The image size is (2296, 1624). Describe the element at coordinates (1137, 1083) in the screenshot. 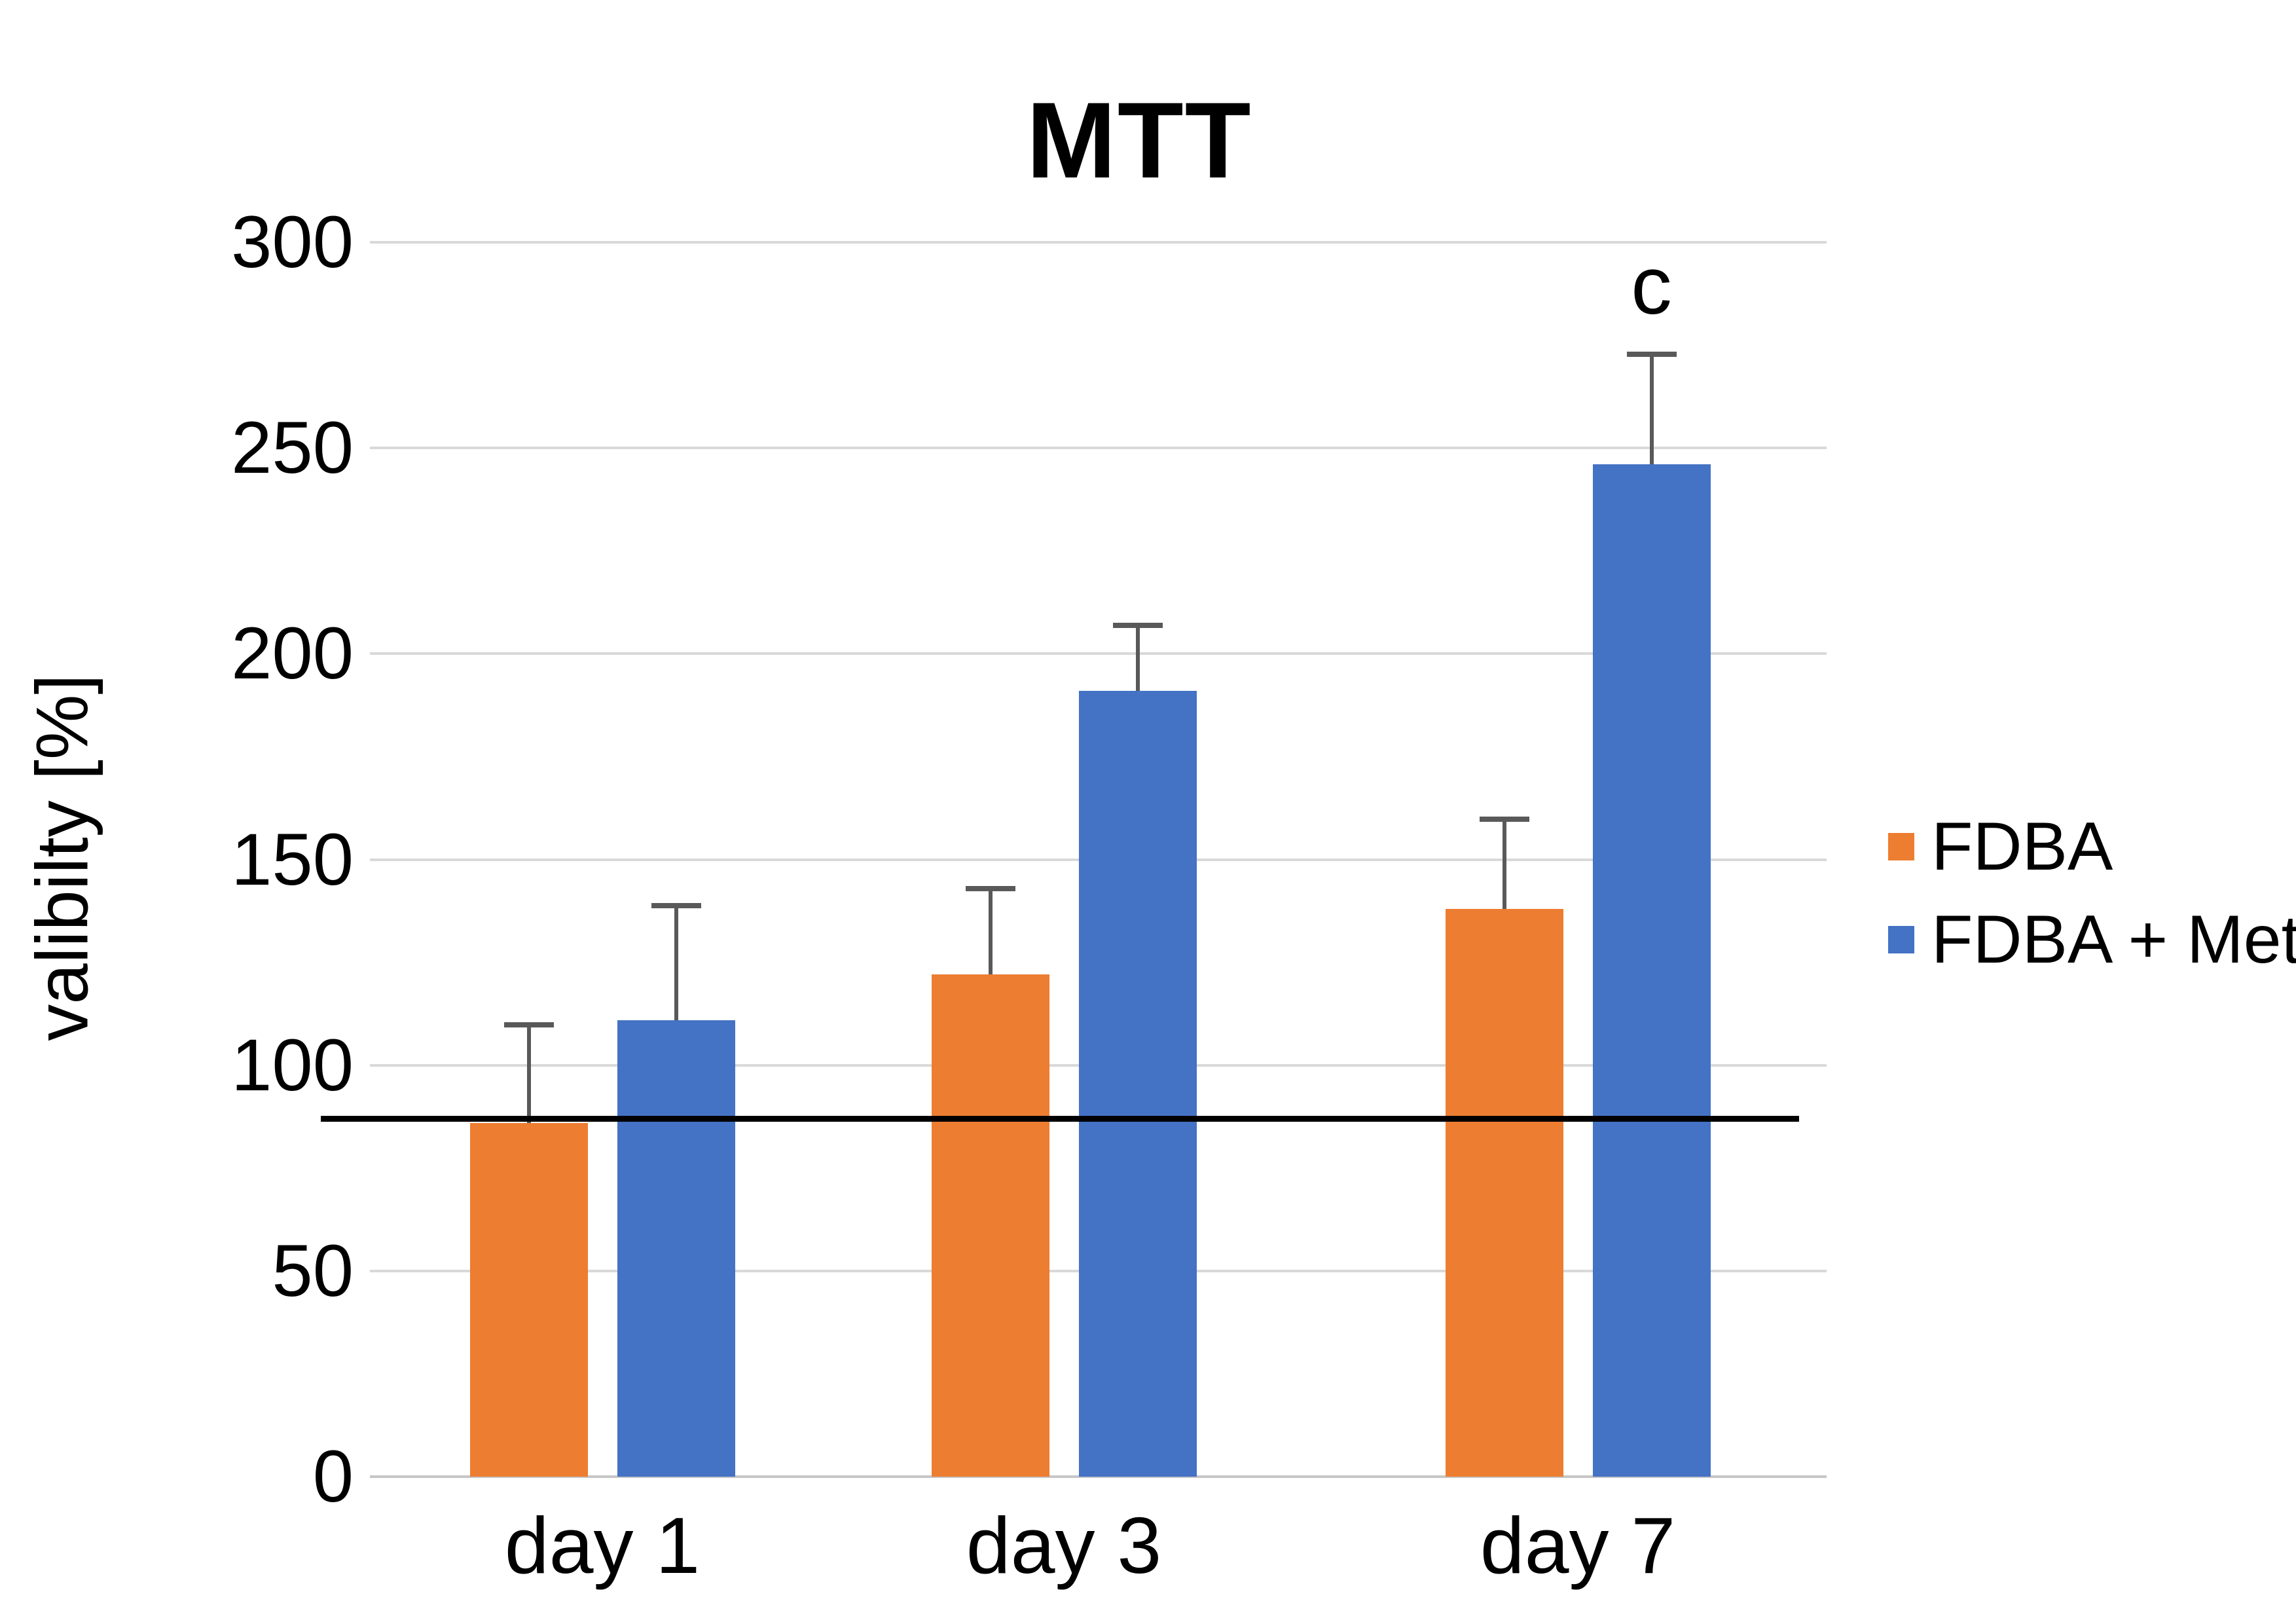

I see `bar-FDBA+Met-day-3` at that location.